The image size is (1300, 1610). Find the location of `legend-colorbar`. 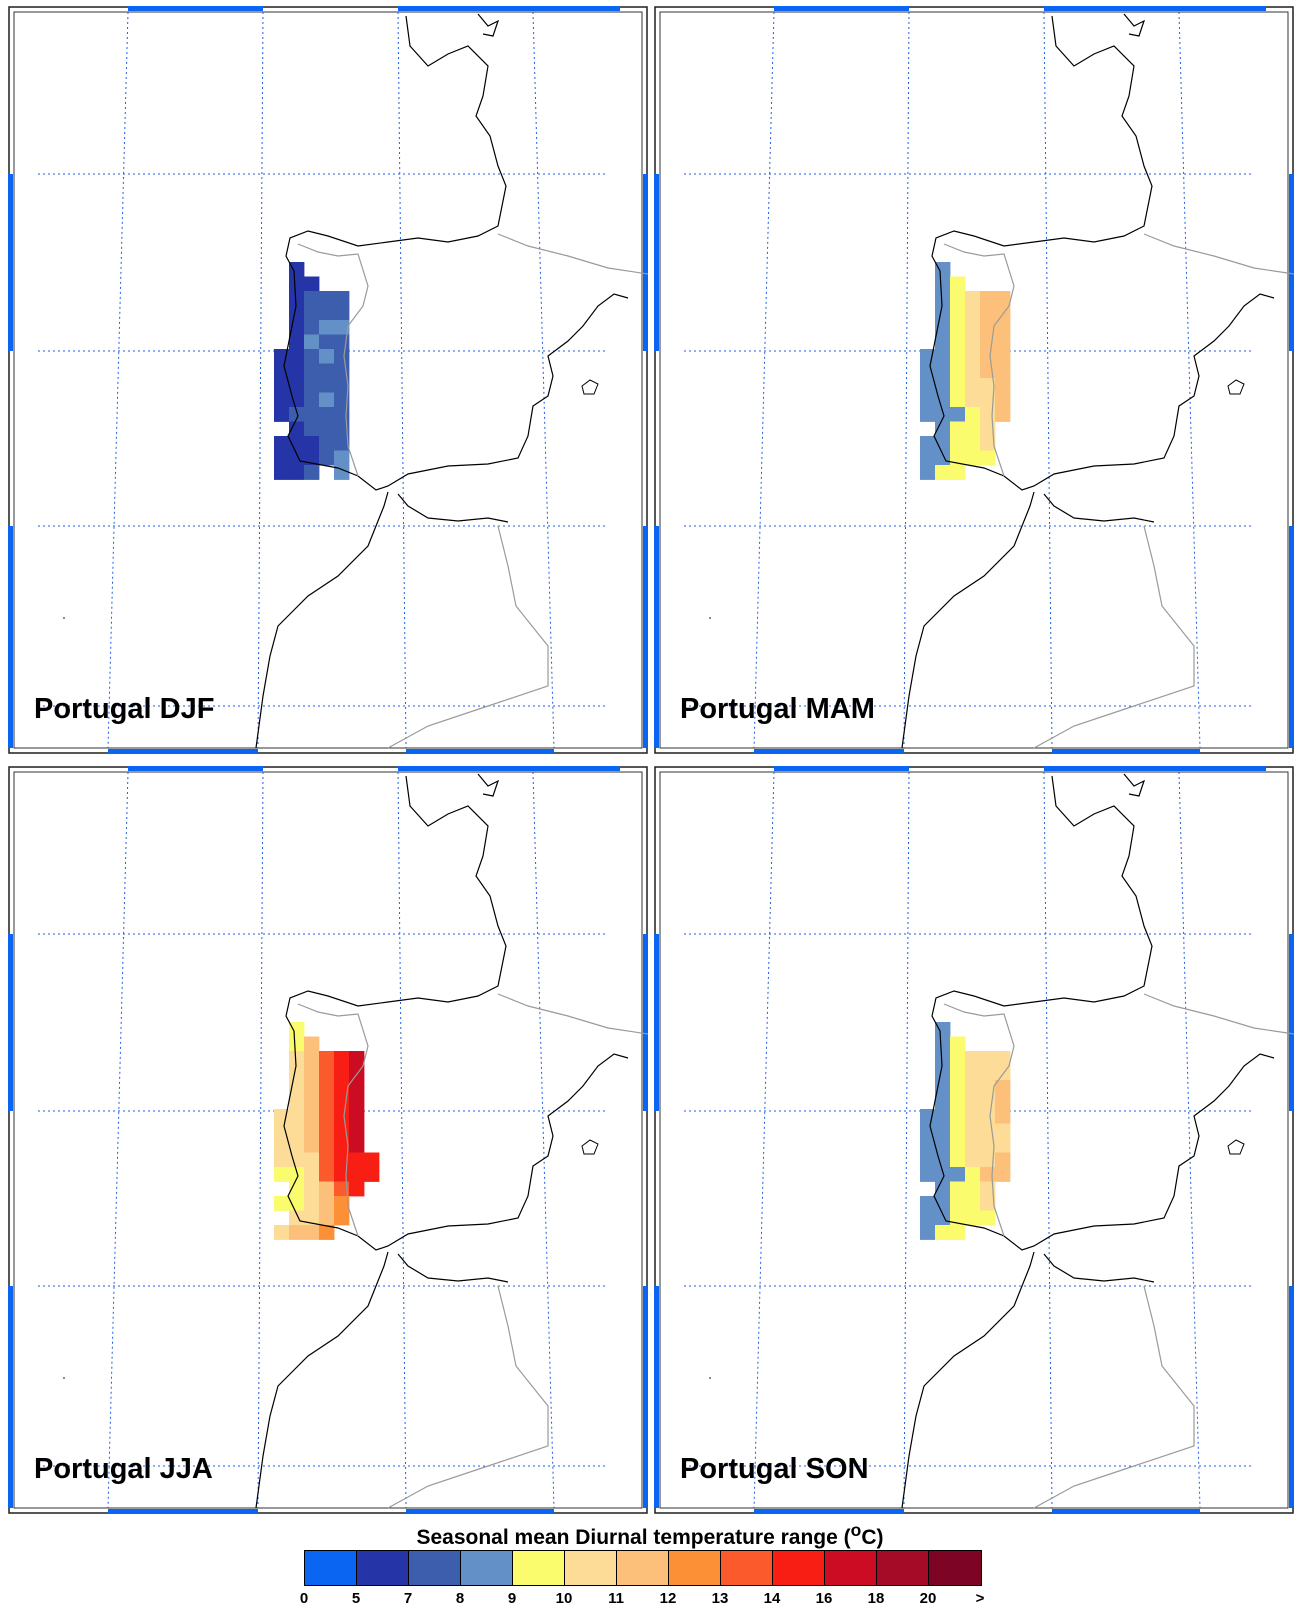

legend-colorbar is located at coordinates (643, 1568).